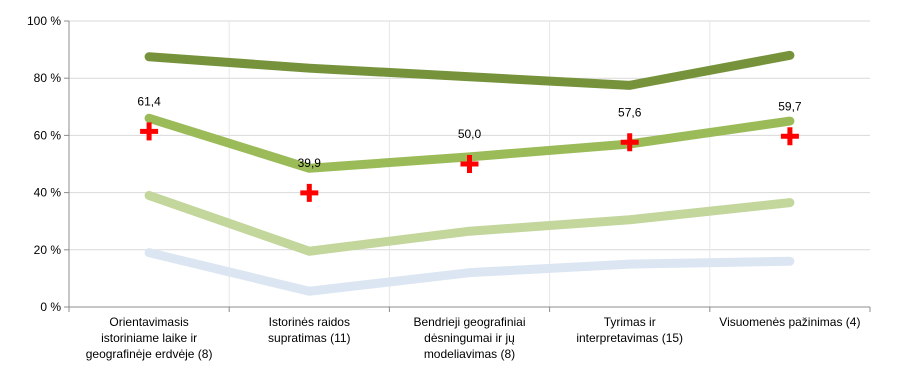  What do you see at coordinates (50, 307) in the screenshot?
I see `y-tick-label: 0 %` at bounding box center [50, 307].